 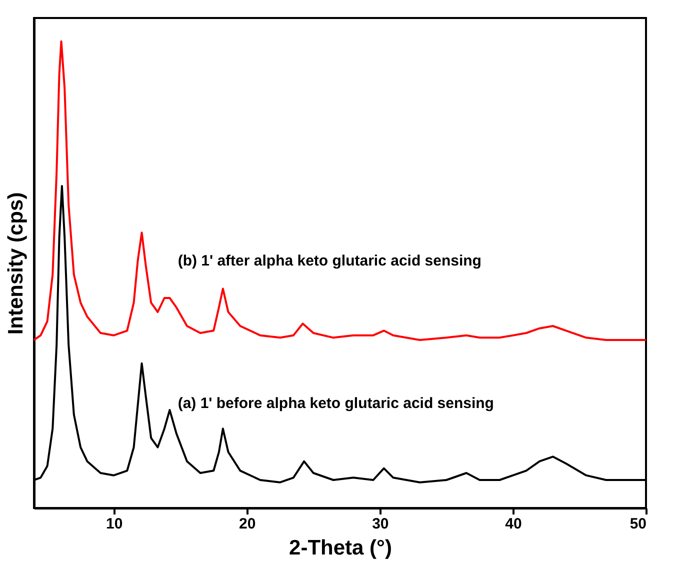 I want to click on series-label: (b) 1' after alpha keto glutaric acid sensing, so click(x=330, y=261).